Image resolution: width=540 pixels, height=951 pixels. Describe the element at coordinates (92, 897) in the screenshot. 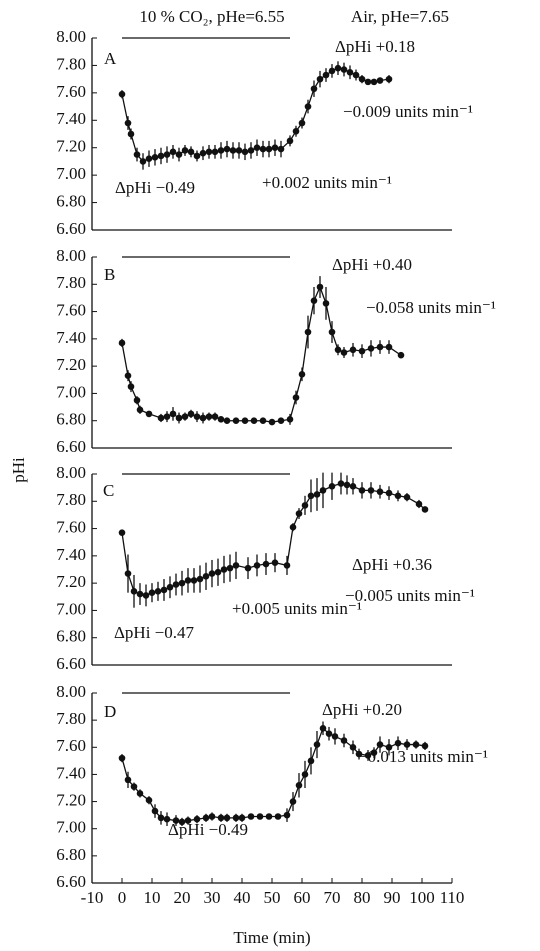

I see `x-tick-label: -10` at that location.